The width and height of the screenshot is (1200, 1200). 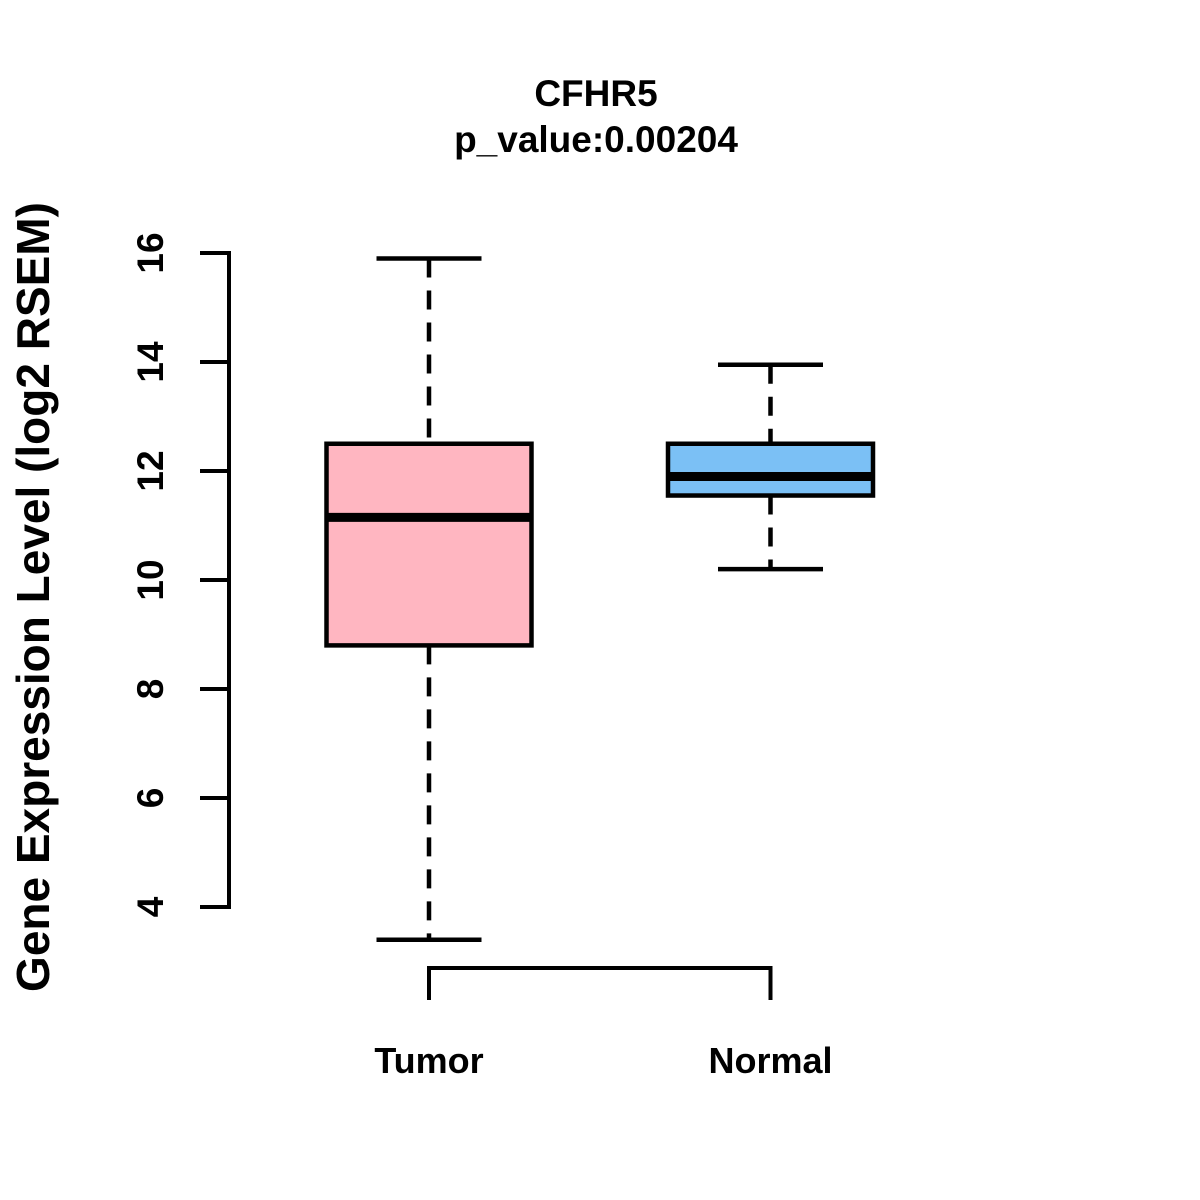 What do you see at coordinates (150, 798) in the screenshot?
I see `y-tick-label: 6` at bounding box center [150, 798].